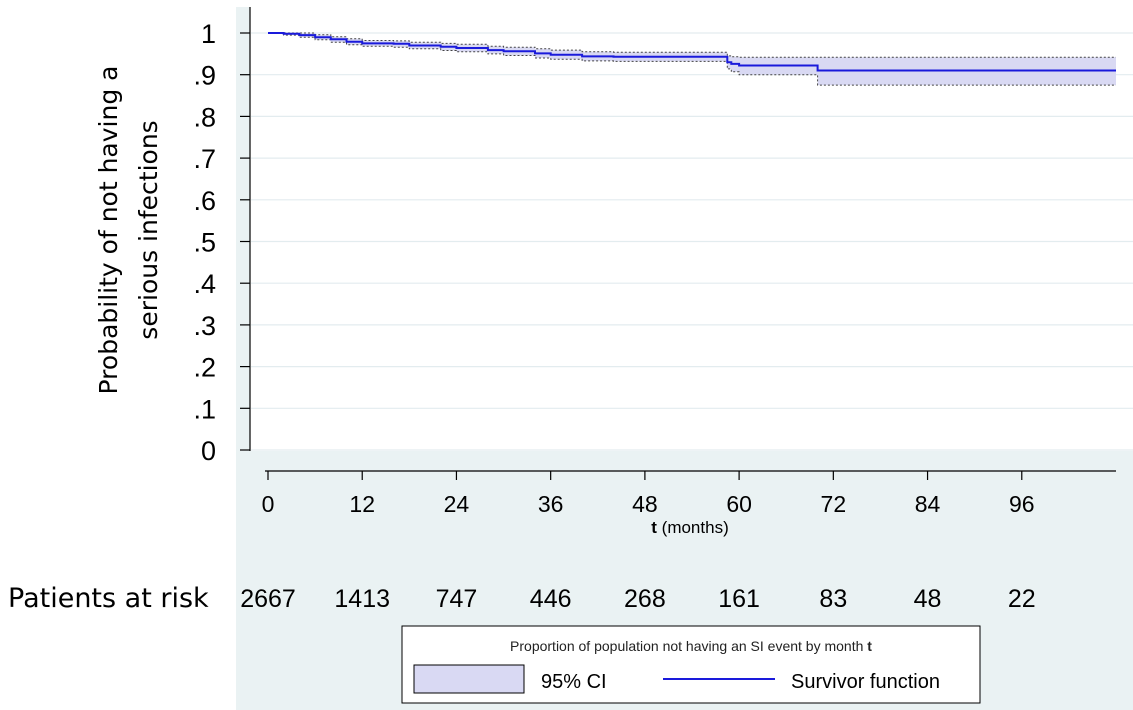  Describe the element at coordinates (221, 242) in the screenshot. I see `y-ticks: 0 .1 .2 .3 .4 .5 .6 .7 .8 .9 1` at that location.